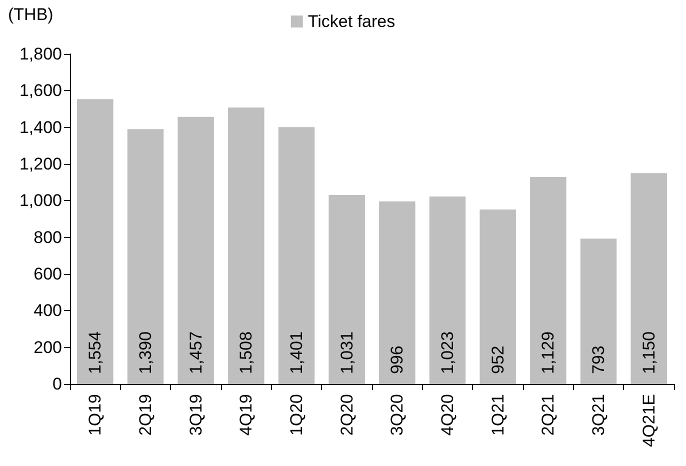 This screenshot has width=686, height=466. I want to click on y-tick-label: 1,200, so click(40, 164).